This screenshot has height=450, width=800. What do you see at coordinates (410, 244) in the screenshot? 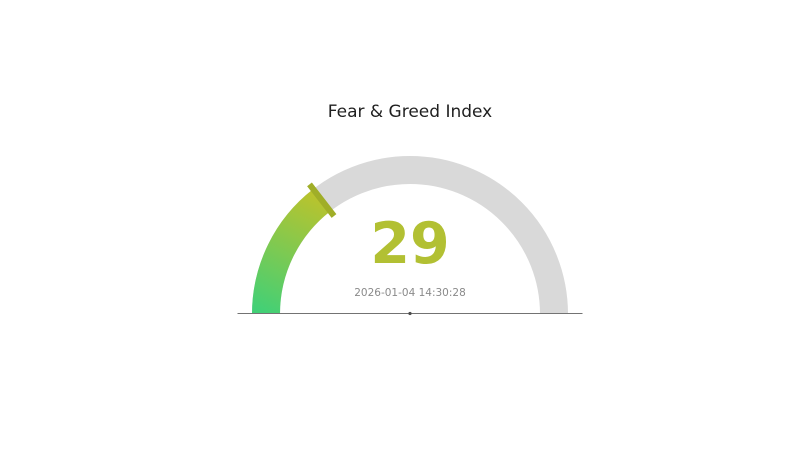
I see `gauge-value-number: 29` at bounding box center [410, 244].